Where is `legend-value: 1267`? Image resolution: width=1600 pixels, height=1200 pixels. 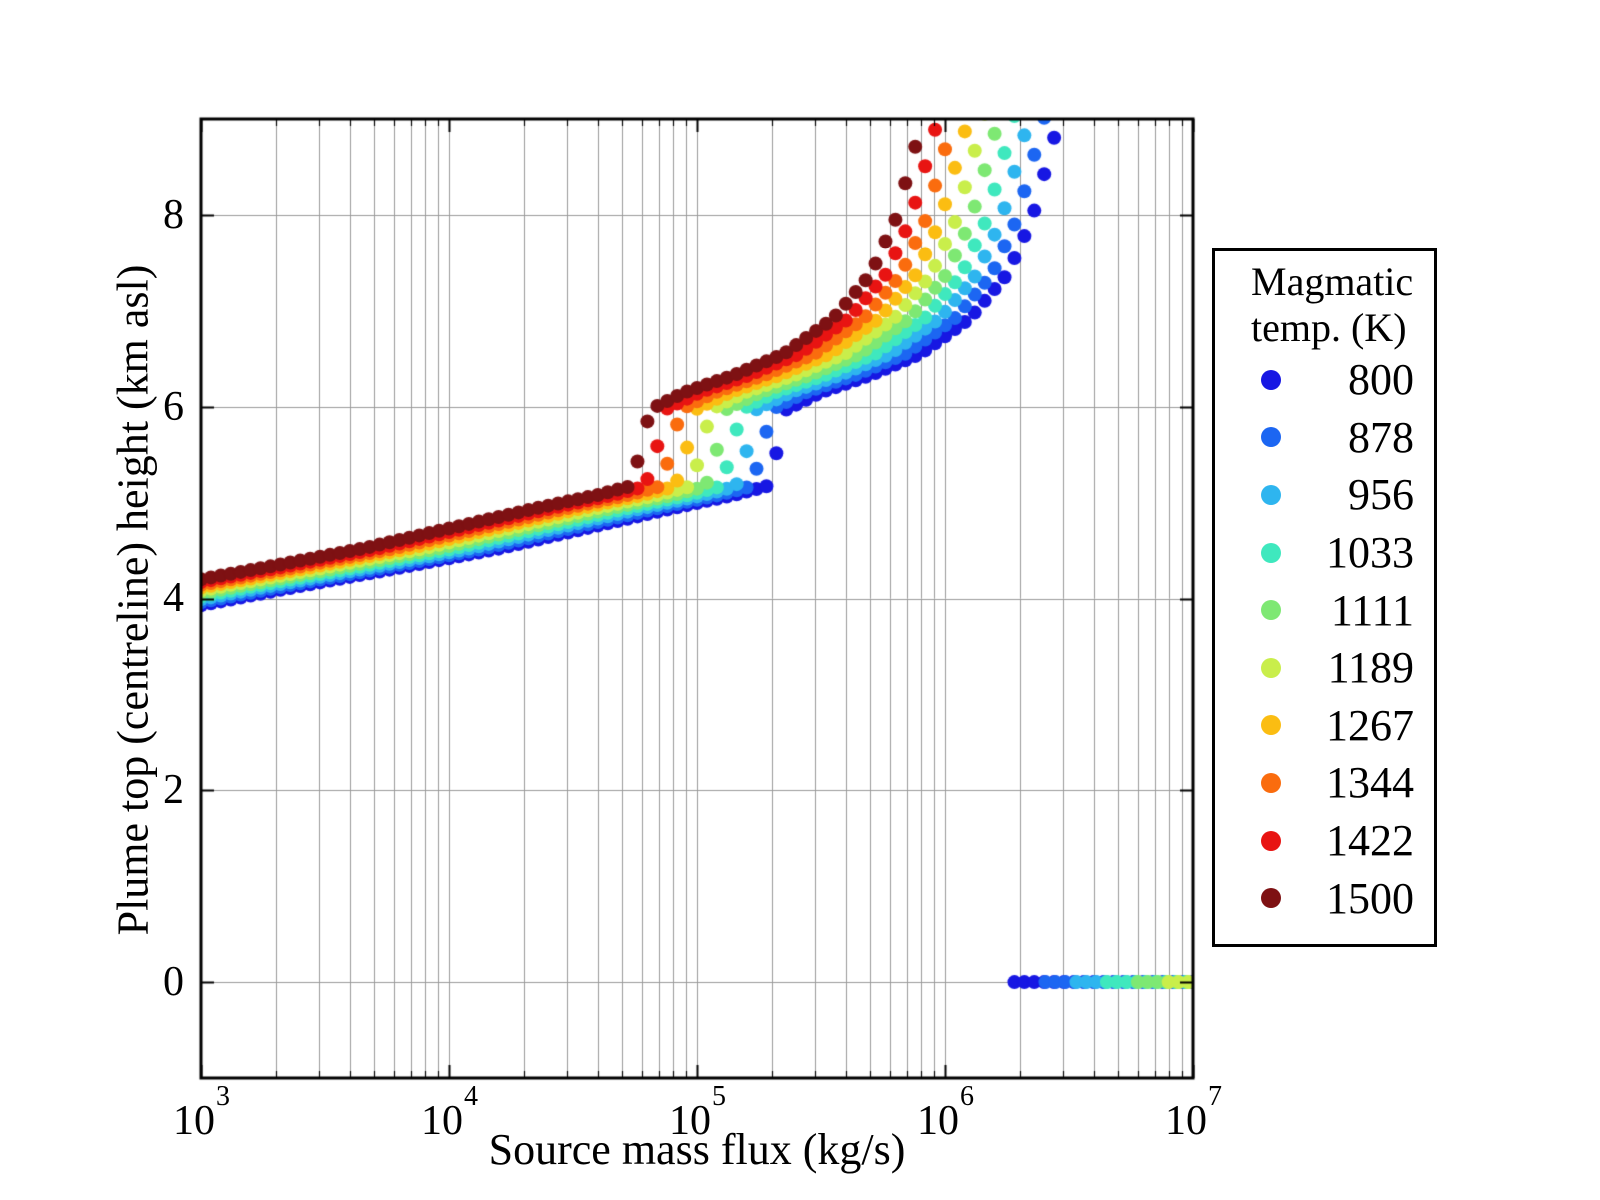 legend-value: 1267 is located at coordinates (1370, 725).